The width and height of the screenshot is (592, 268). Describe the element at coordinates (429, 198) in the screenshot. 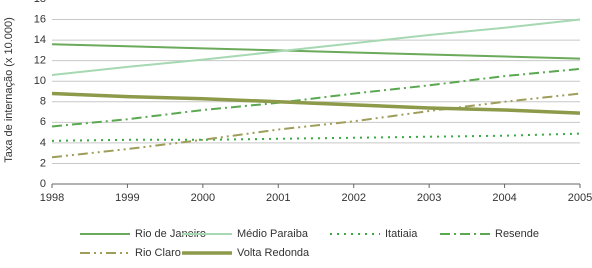

I see `x-tick-label: 2003` at that location.